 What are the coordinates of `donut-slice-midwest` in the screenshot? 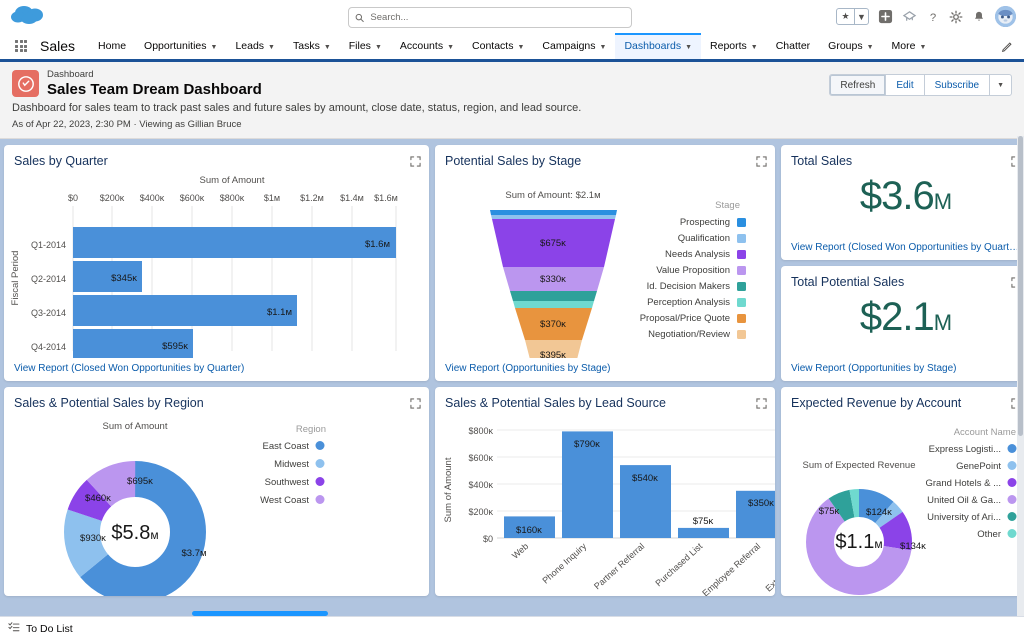 It's located at (135, 528).